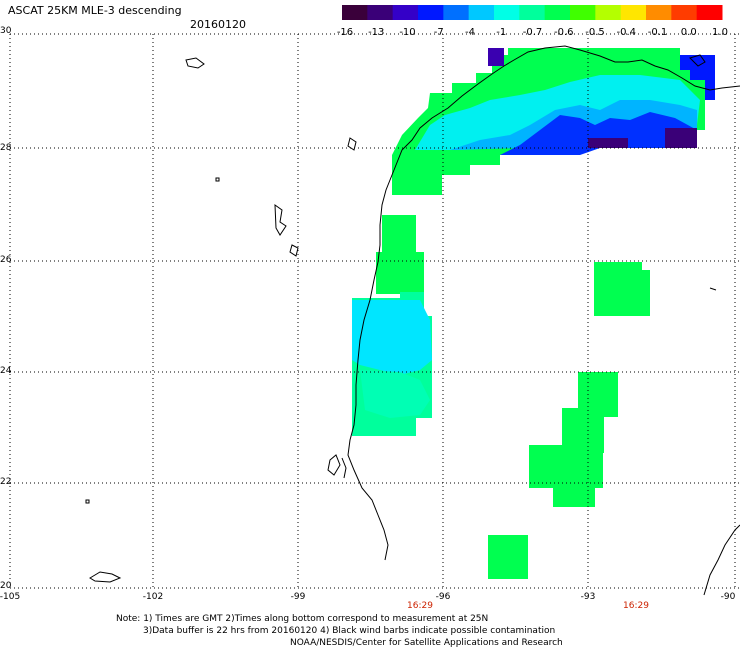  Describe the element at coordinates (532, 32) in the screenshot. I see `colorbar-tick-label: -0.7` at that location.